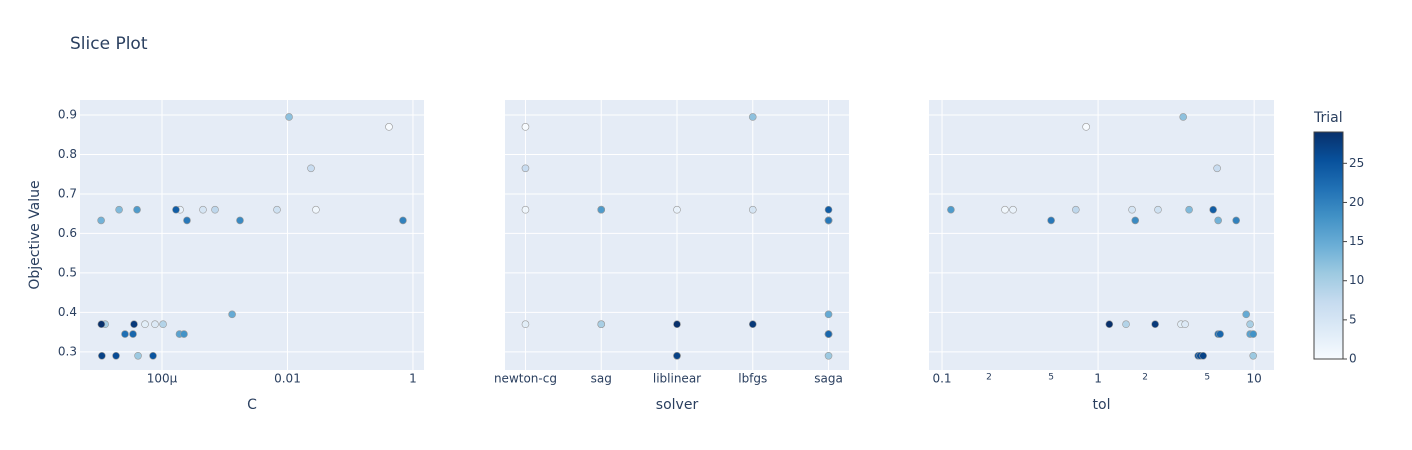 This screenshot has height=450, width=1412. I want to click on x-tick-label: 100μ, so click(162, 379).